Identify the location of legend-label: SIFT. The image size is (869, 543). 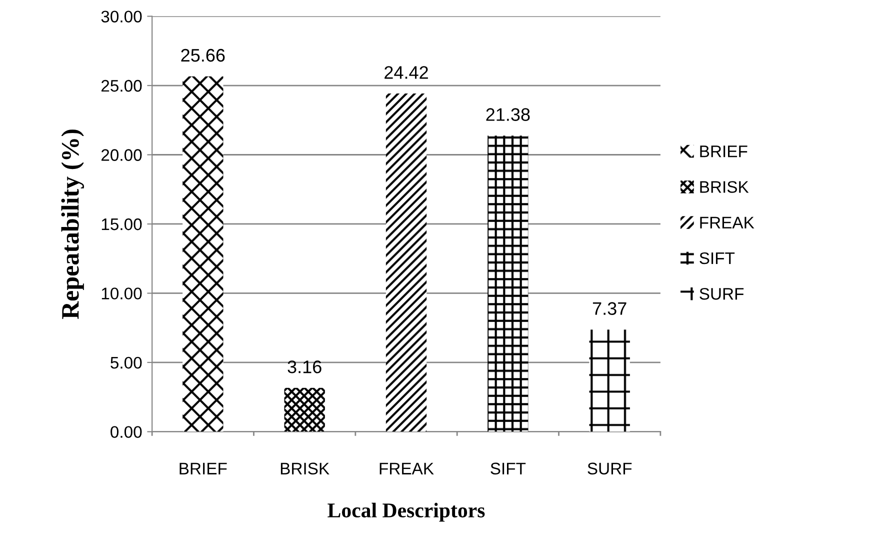
(717, 258).